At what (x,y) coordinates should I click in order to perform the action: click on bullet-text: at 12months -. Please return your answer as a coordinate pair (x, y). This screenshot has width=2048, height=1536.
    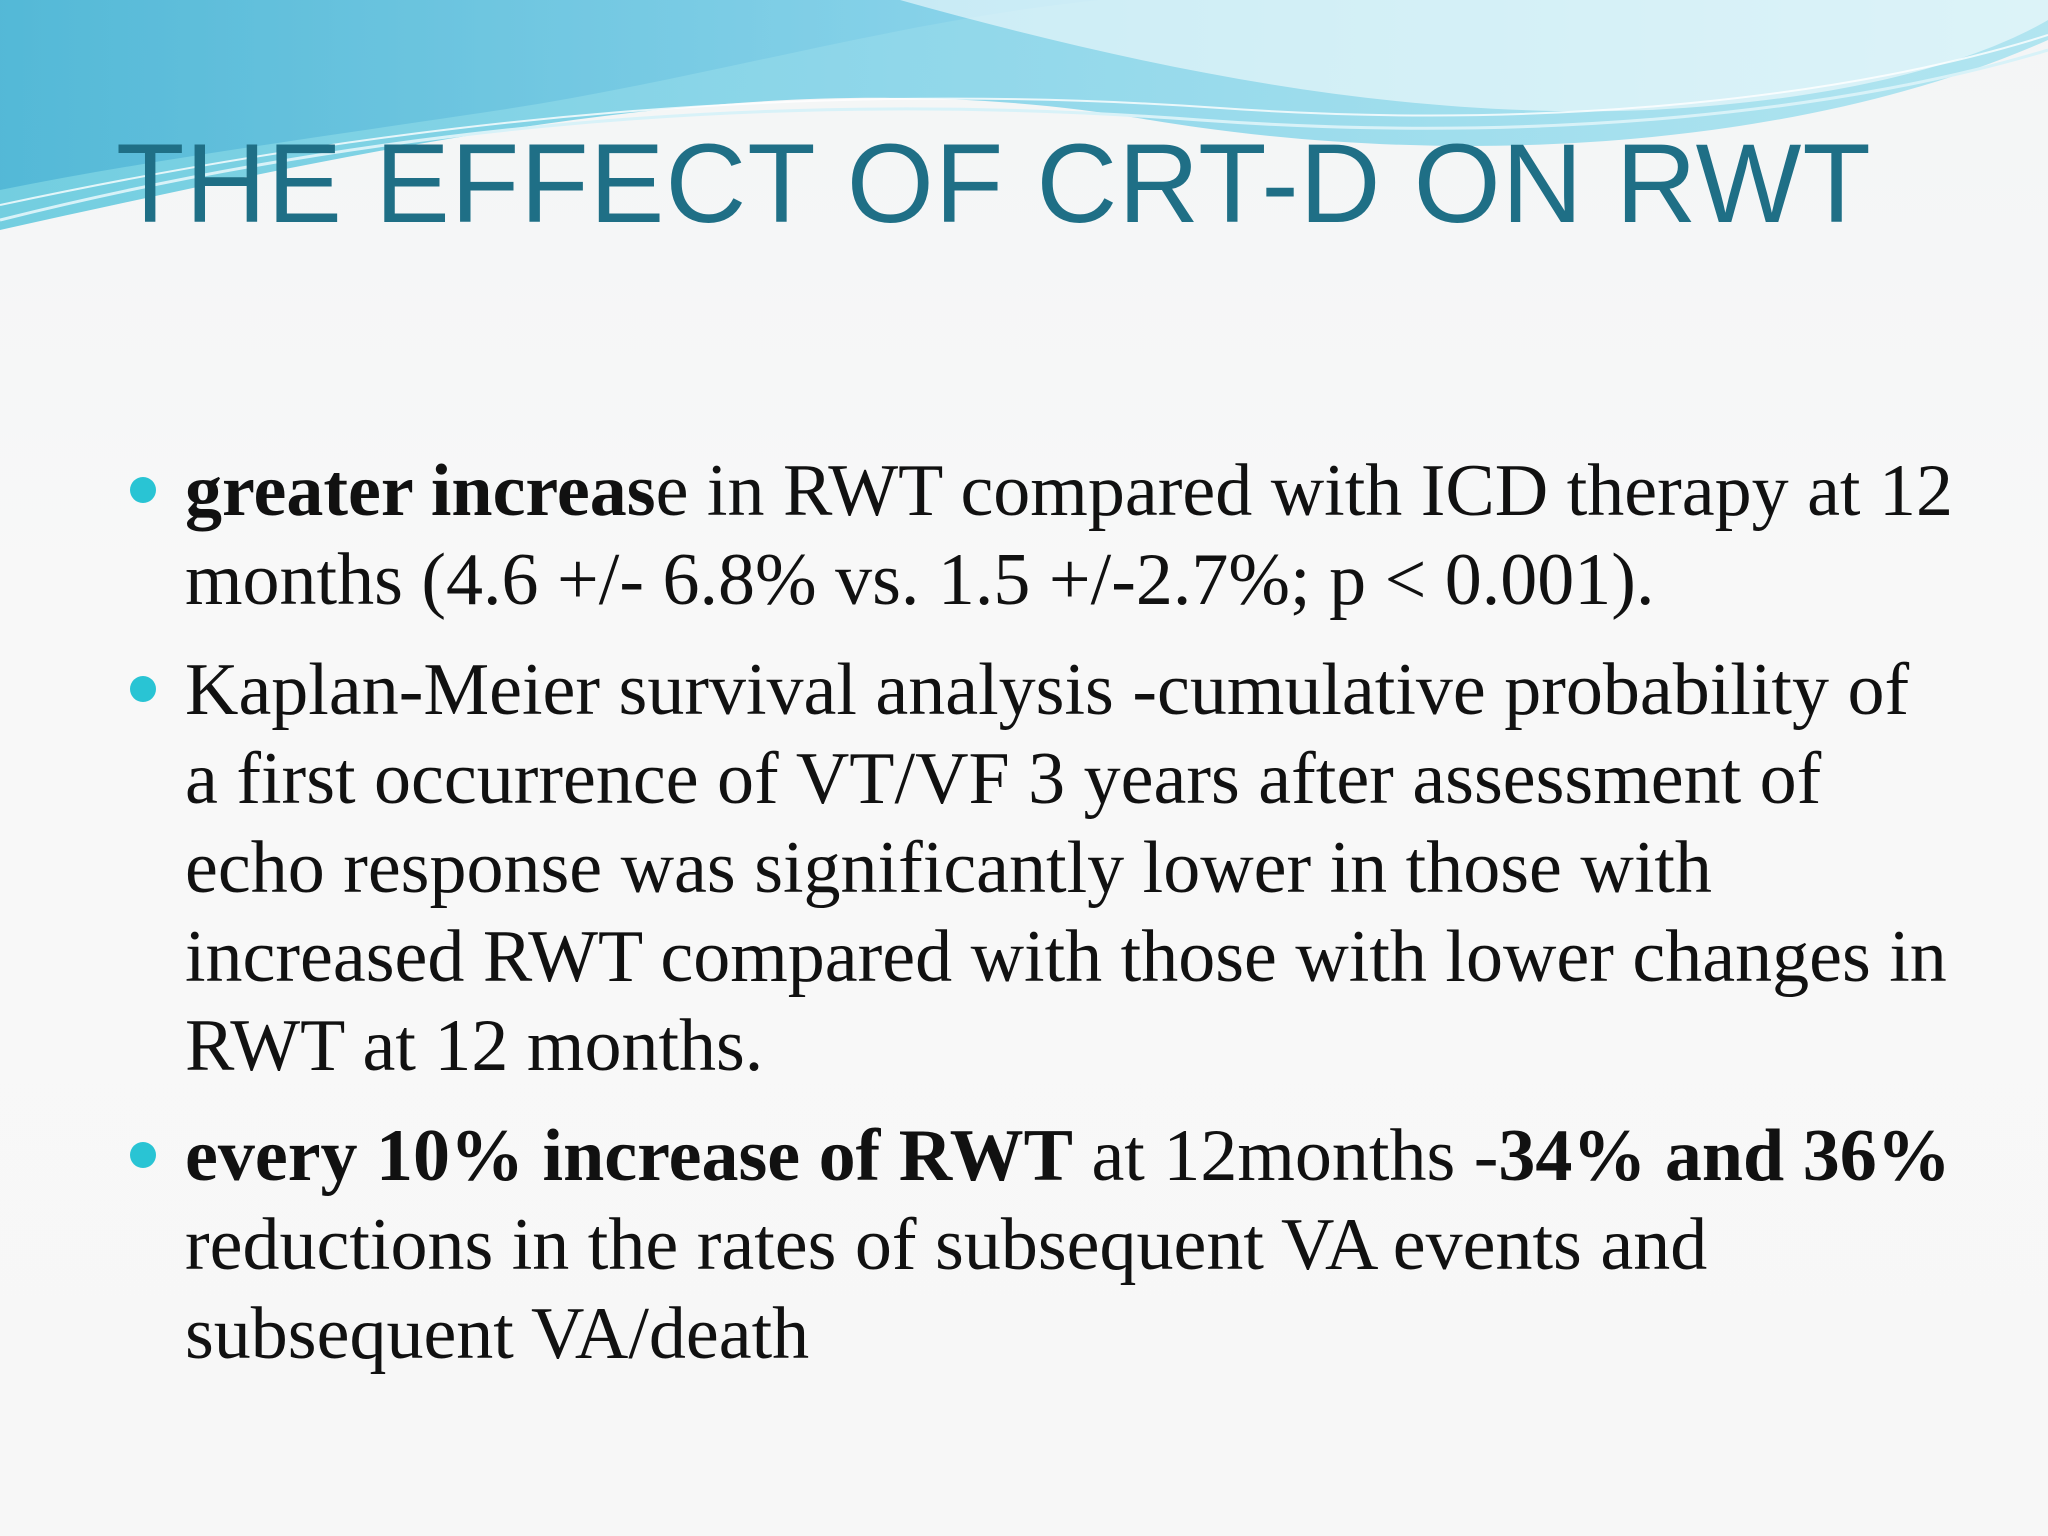
    Looking at the image, I should click on (1285, 1156).